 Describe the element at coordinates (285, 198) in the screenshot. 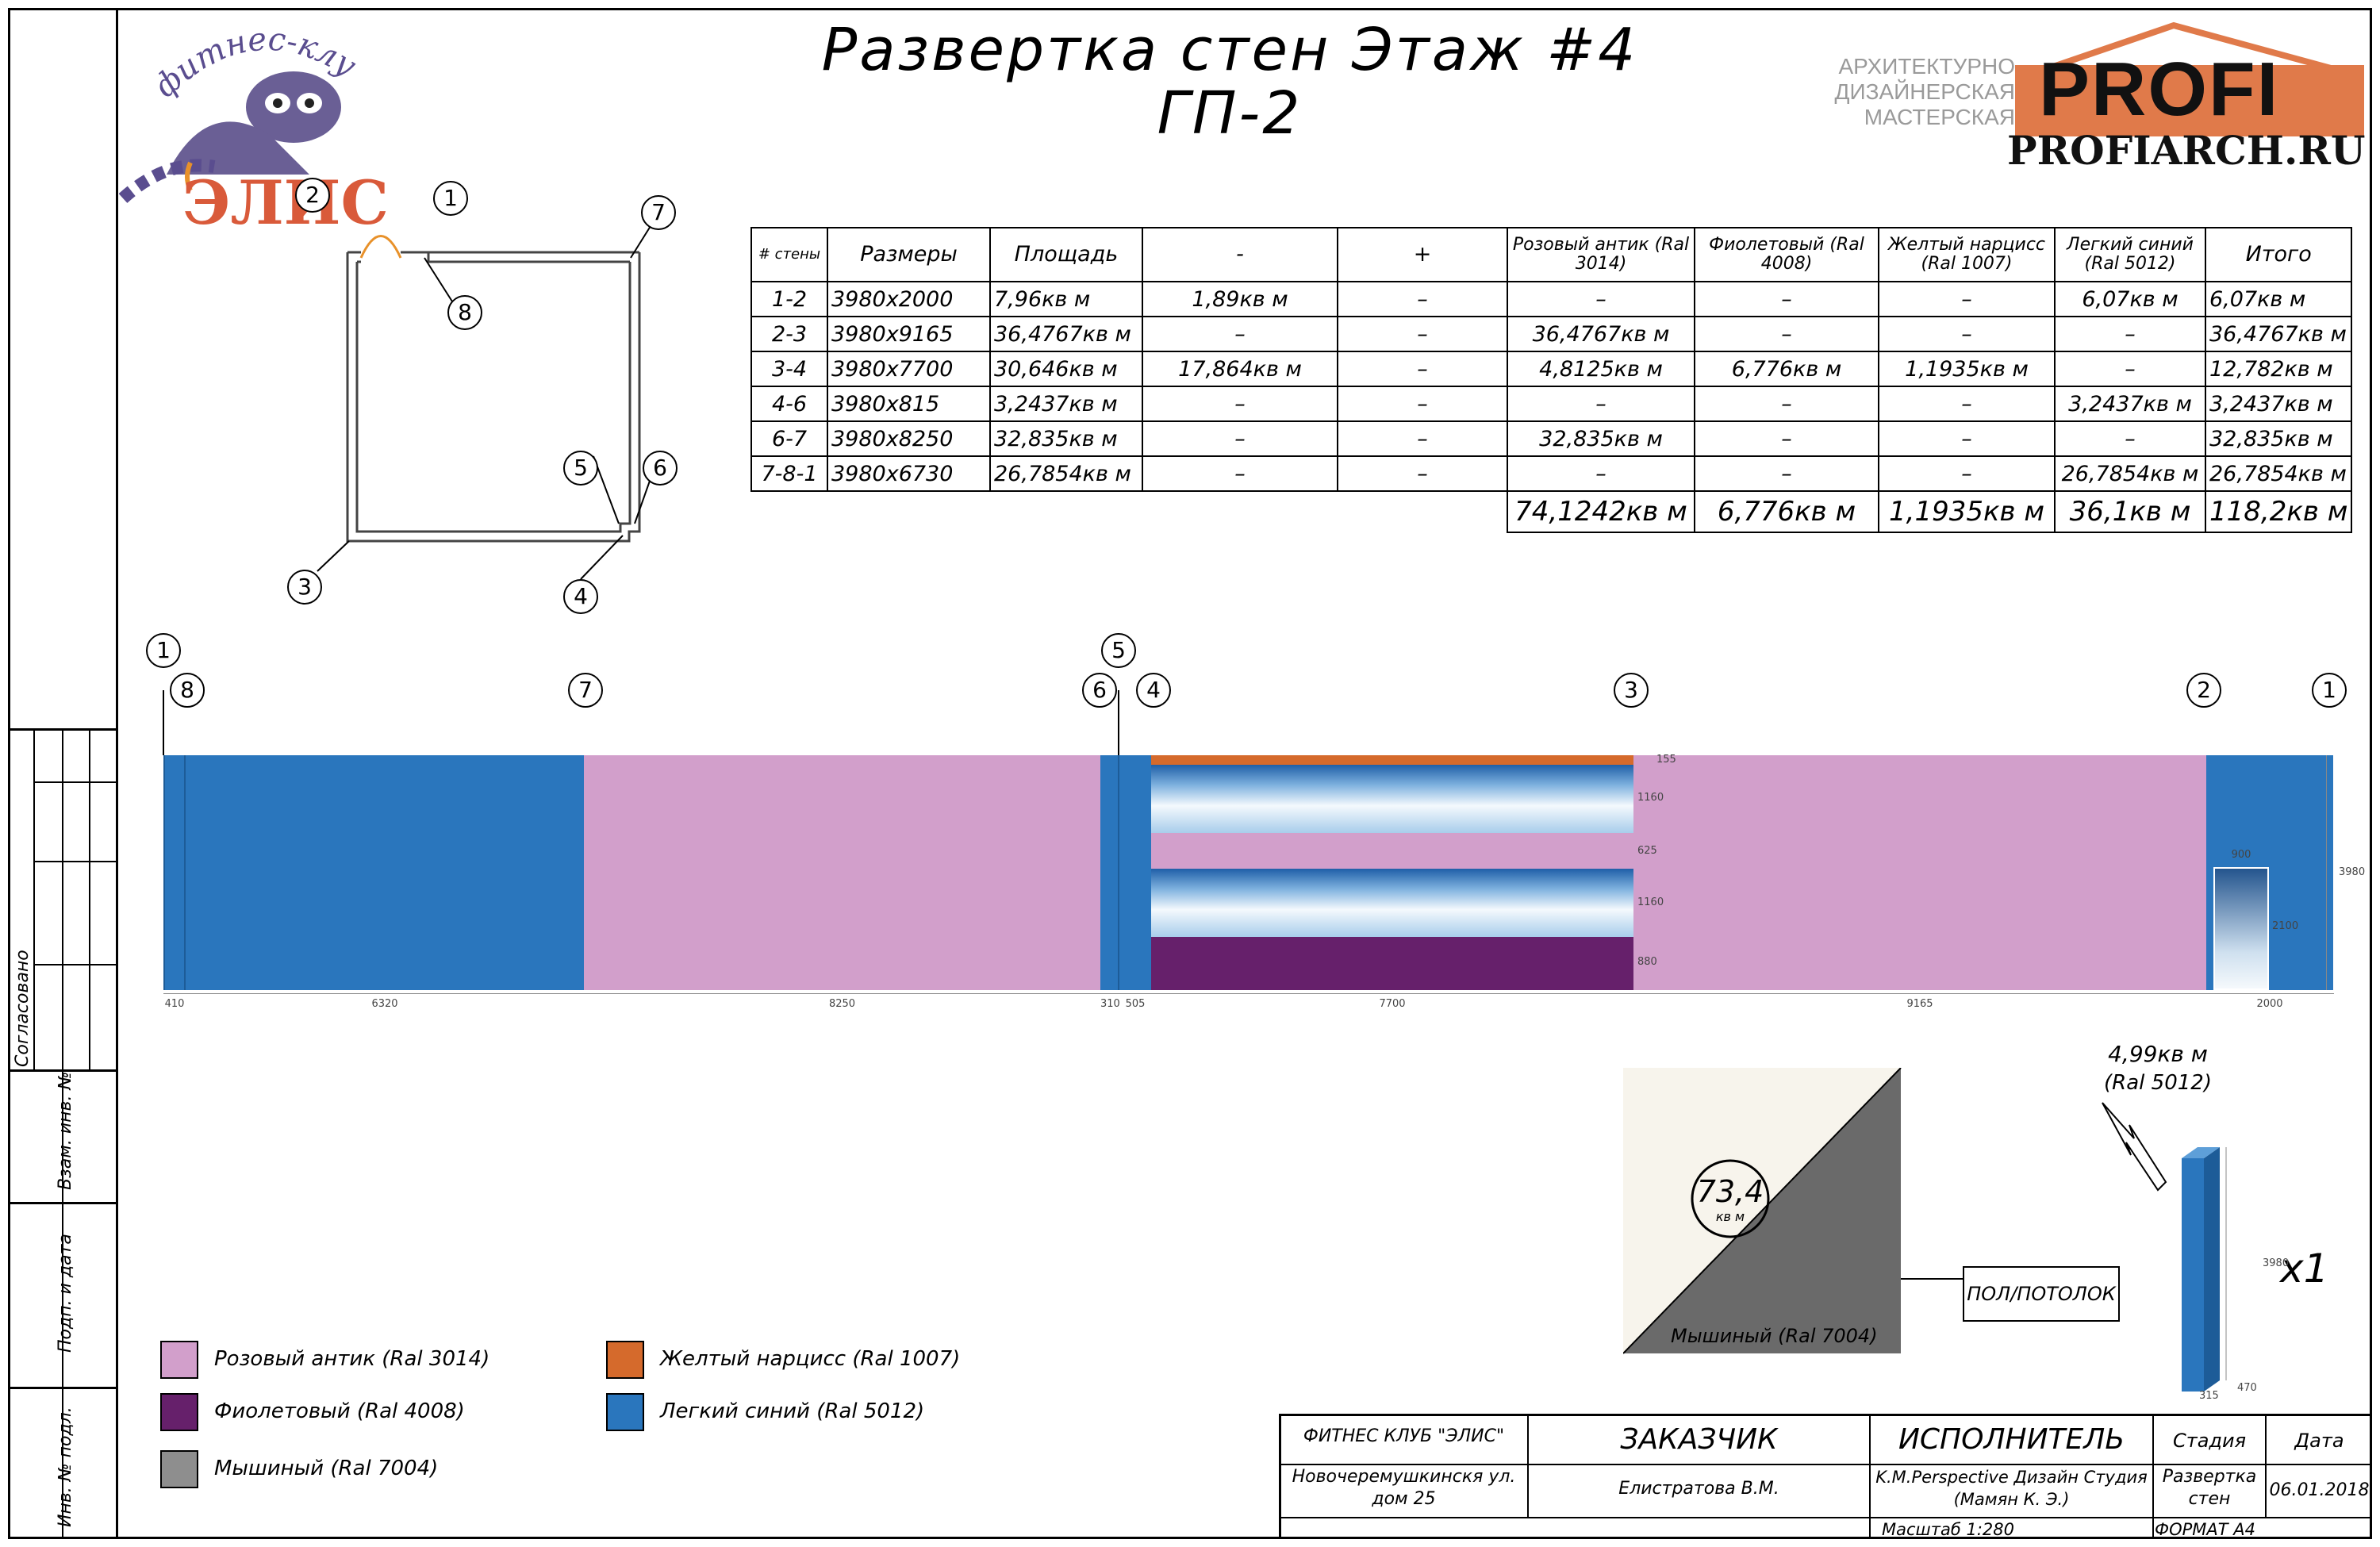

I see `logo-name: ЭЛИС` at that location.